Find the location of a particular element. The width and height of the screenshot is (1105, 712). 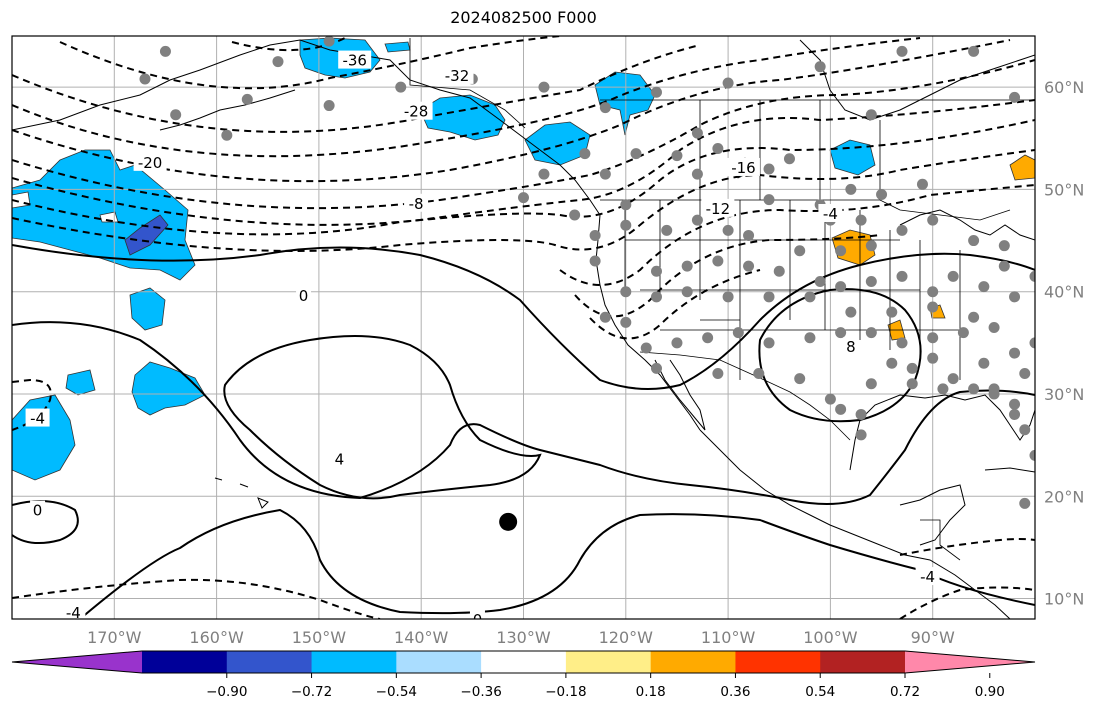

lat-label-1: 50°N is located at coordinates (1064, 189).